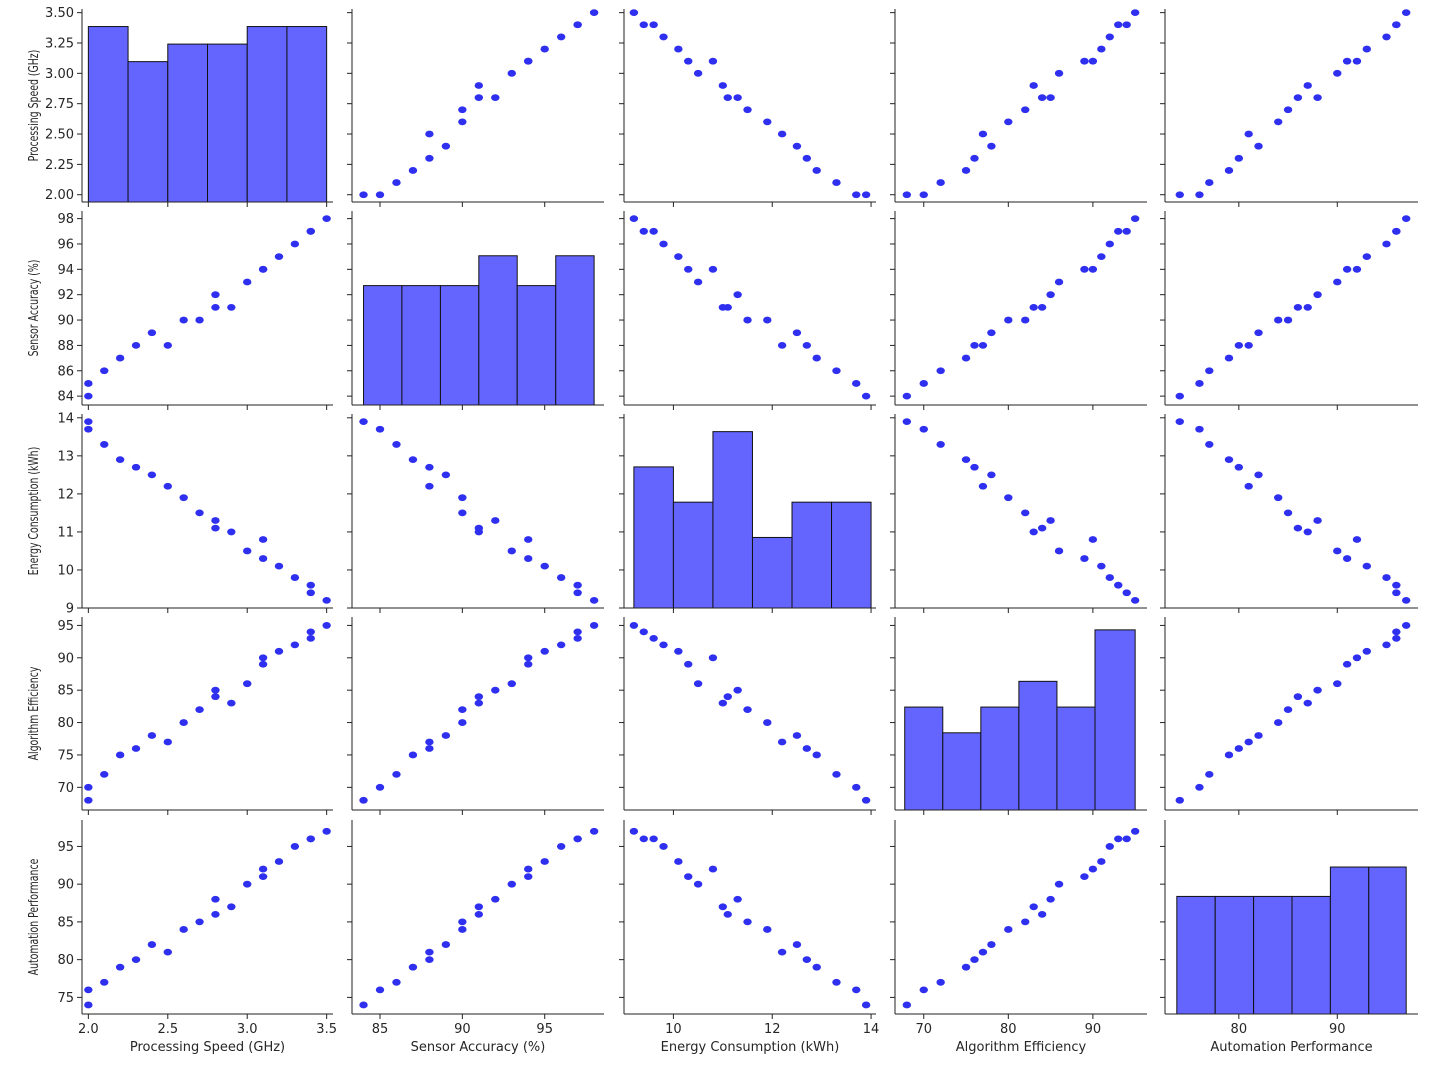  Describe the element at coordinates (65, 788) in the screenshot. I see `y-tick-label: 70` at that location.